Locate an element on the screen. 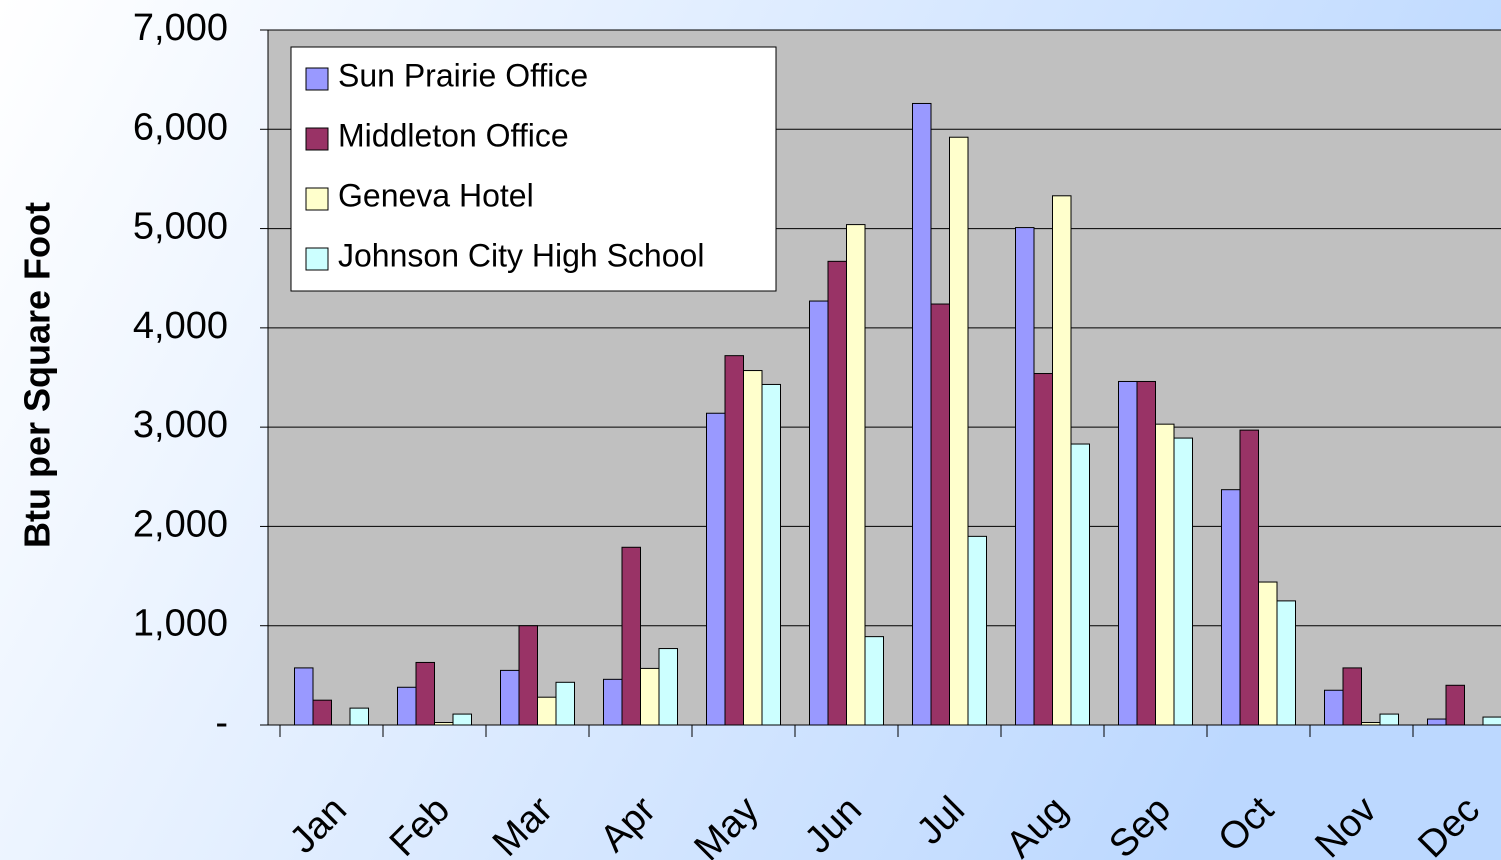  legend-label: Geneva Hotel is located at coordinates (436, 195).